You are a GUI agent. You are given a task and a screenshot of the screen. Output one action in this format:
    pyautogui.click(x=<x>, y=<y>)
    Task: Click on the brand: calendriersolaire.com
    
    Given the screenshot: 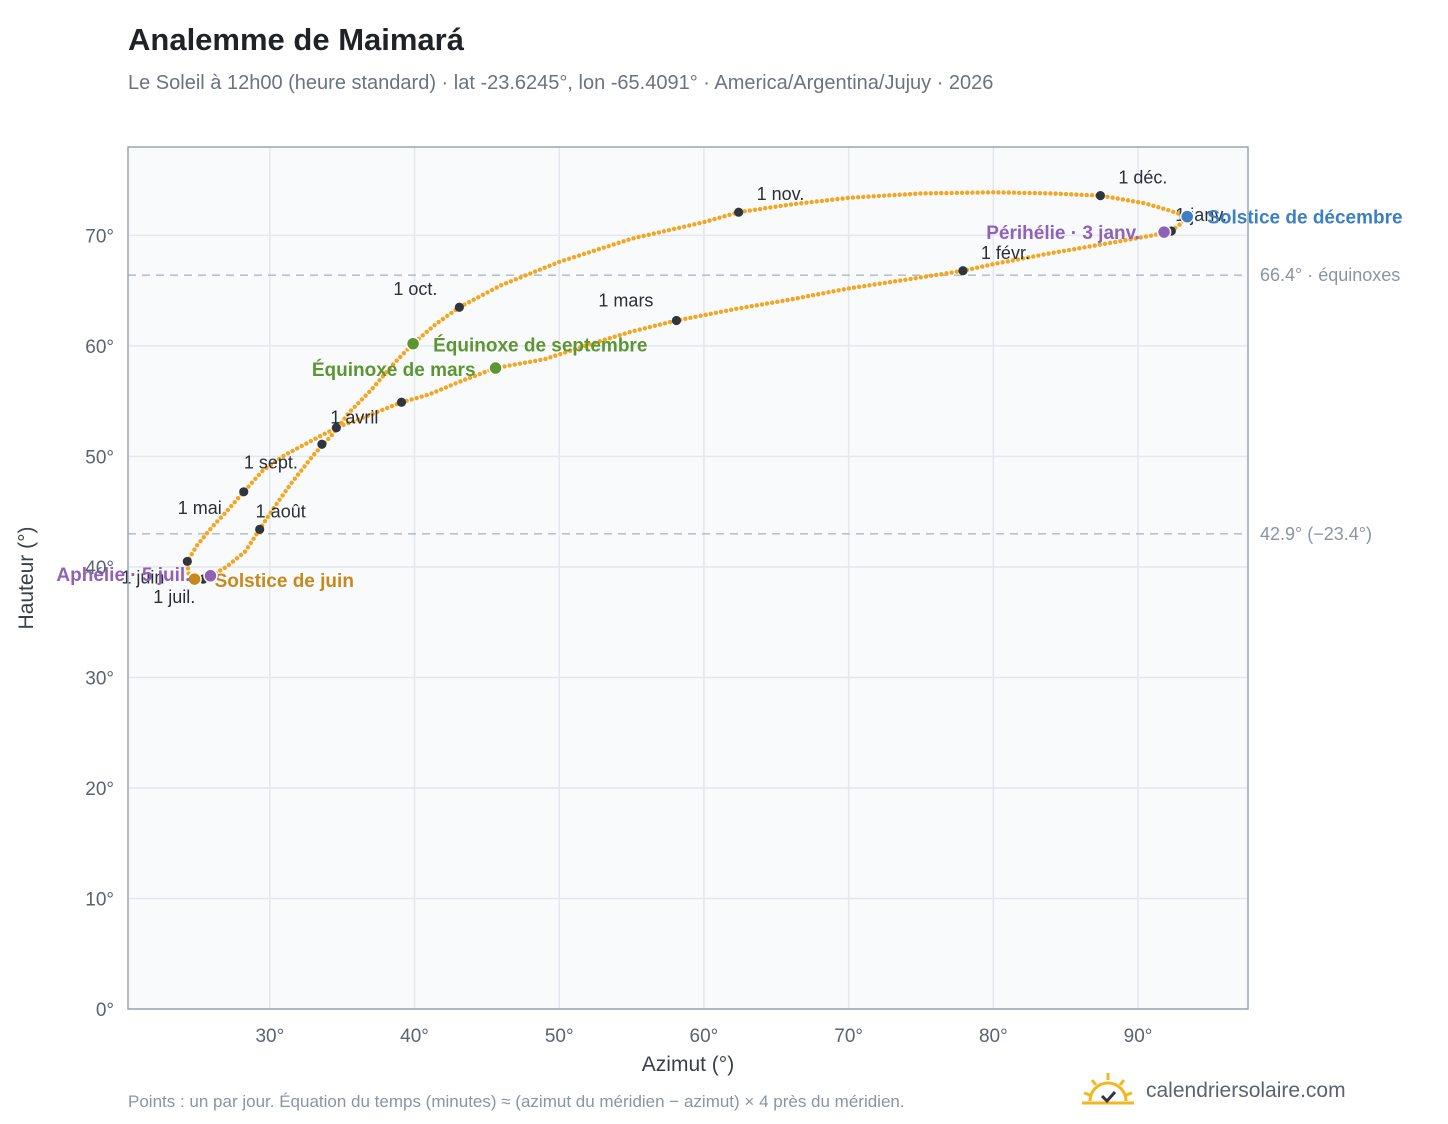 What is the action you would take?
    pyautogui.click(x=1214, y=1091)
    